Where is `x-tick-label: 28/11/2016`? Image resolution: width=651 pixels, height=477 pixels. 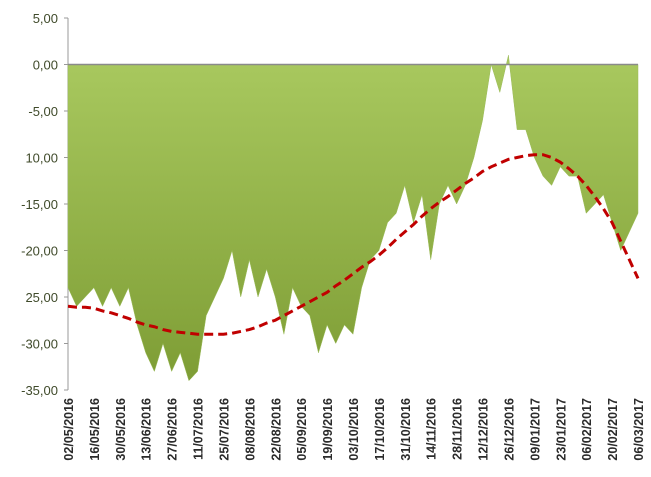
x-tick-label: 28/11/2016 is located at coordinates (458, 429).